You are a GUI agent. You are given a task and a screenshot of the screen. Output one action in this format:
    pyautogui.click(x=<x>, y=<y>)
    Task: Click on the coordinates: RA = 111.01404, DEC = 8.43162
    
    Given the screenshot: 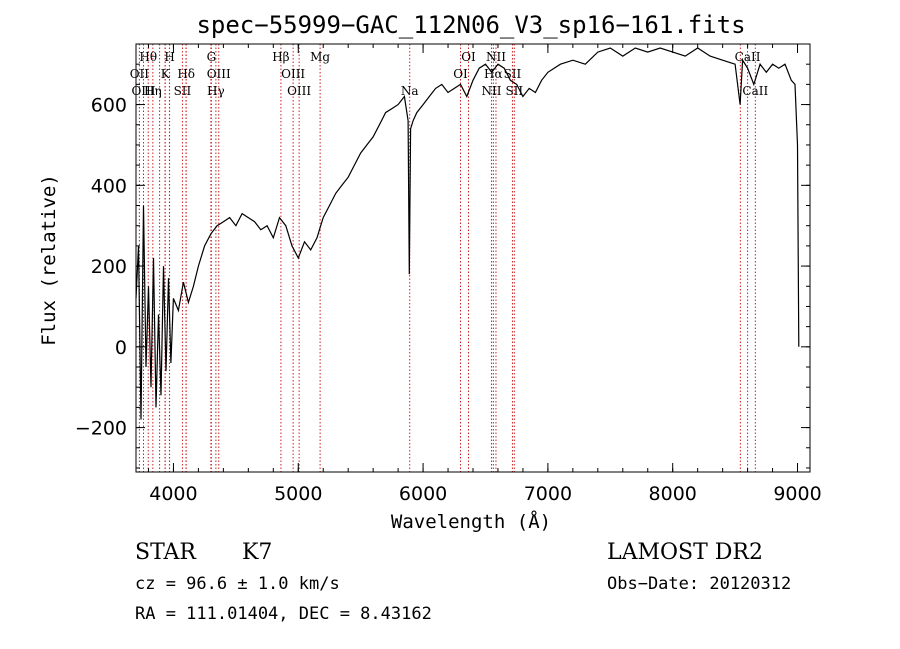 What is the action you would take?
    pyautogui.click(x=283, y=614)
    